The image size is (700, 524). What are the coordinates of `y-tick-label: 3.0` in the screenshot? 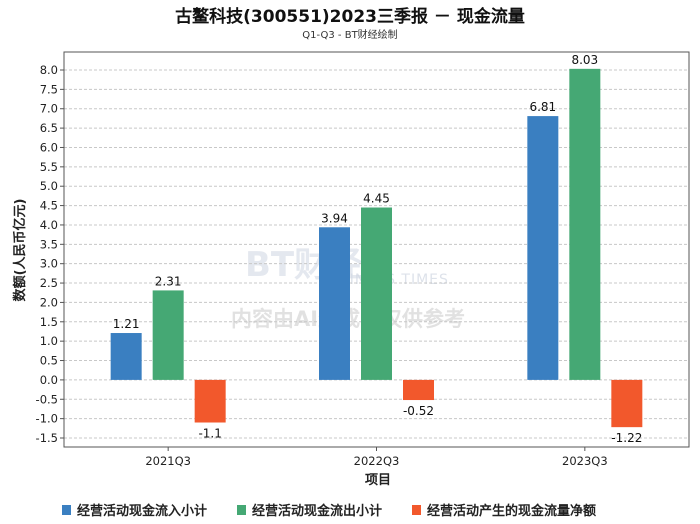 It's located at (49, 264).